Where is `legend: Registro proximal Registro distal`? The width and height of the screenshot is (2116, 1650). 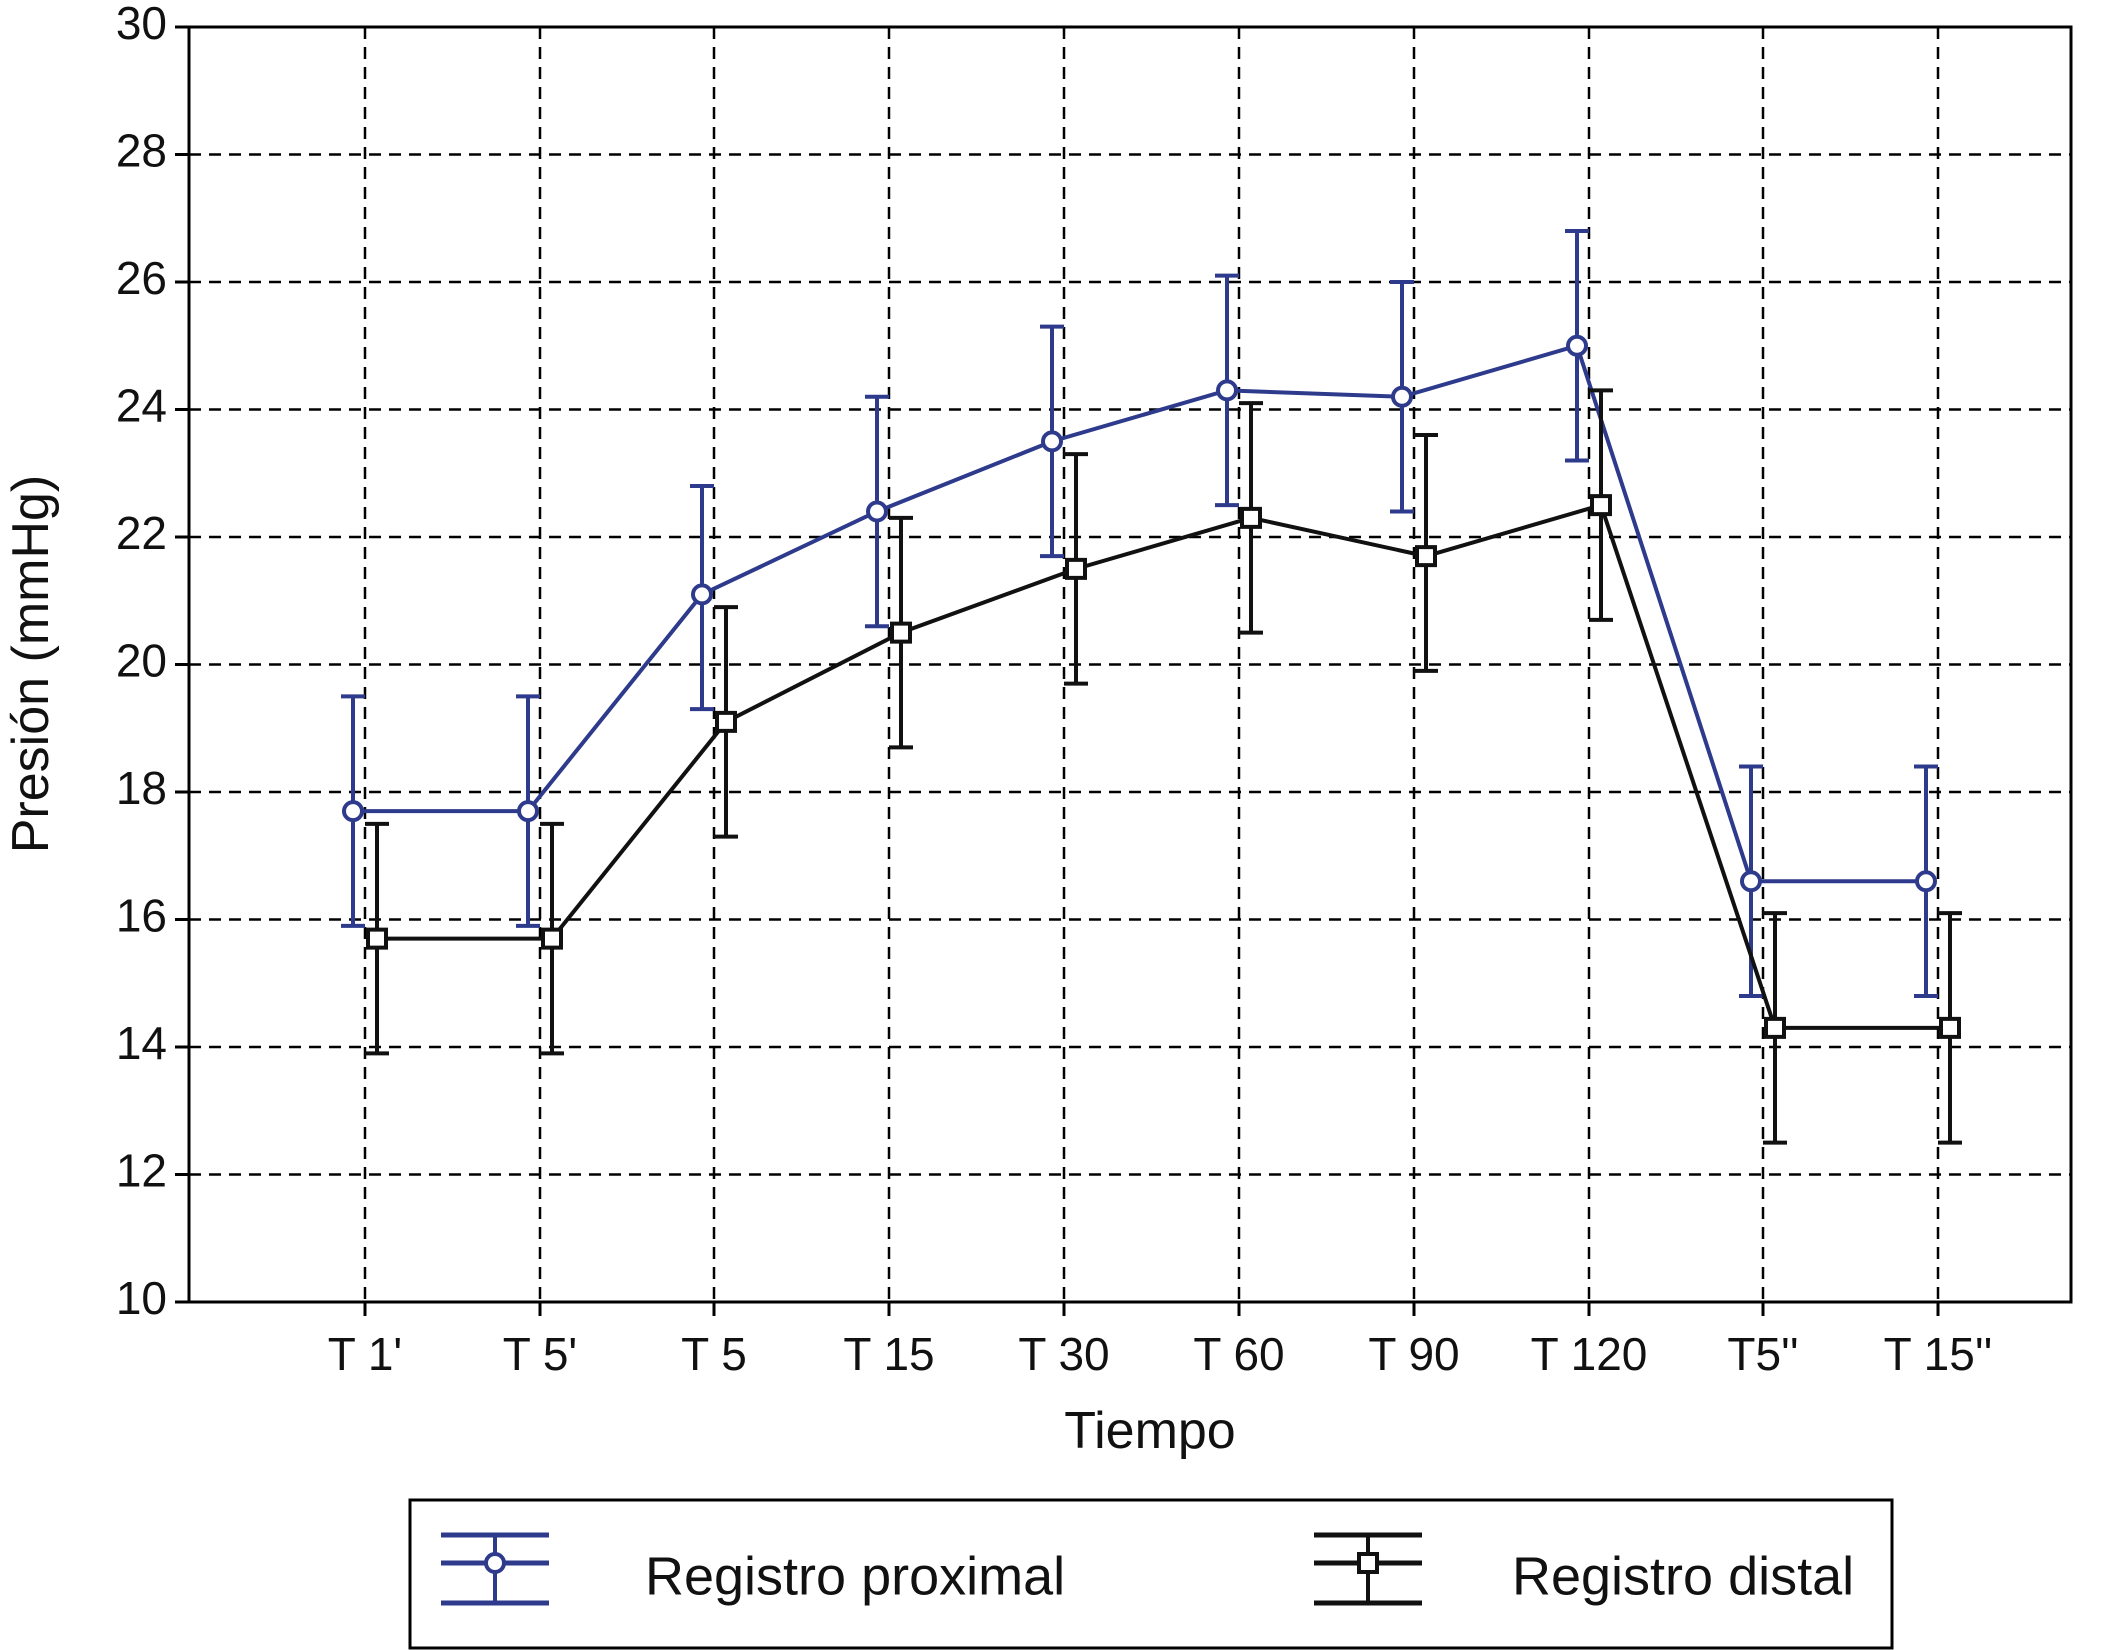
legend: Registro proximal Registro distal is located at coordinates (1151, 1574).